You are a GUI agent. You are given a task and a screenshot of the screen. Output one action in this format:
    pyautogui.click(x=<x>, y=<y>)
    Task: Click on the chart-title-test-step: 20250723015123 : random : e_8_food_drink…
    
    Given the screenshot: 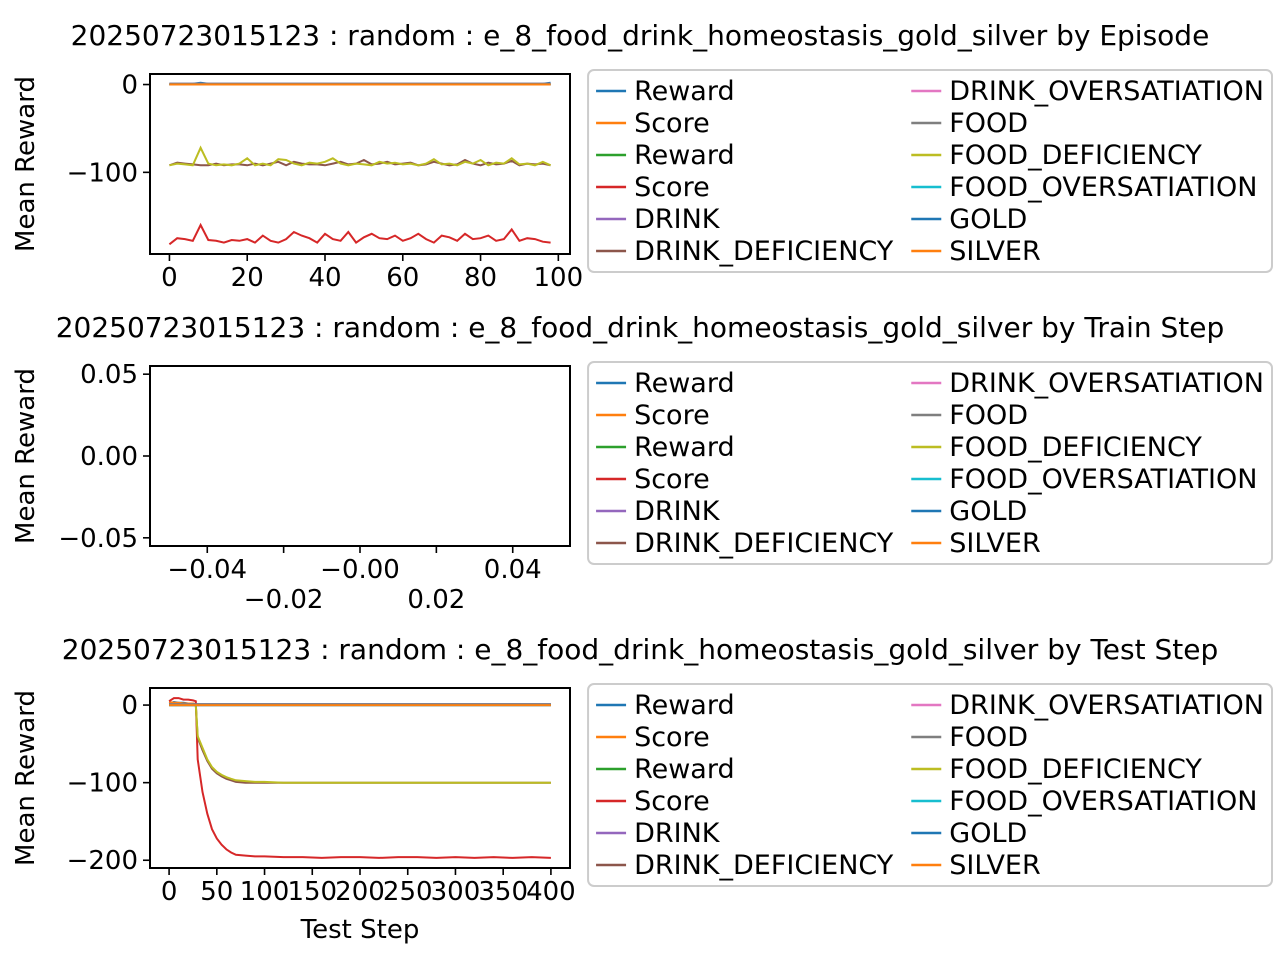 What is the action you would take?
    pyautogui.click(x=640, y=649)
    